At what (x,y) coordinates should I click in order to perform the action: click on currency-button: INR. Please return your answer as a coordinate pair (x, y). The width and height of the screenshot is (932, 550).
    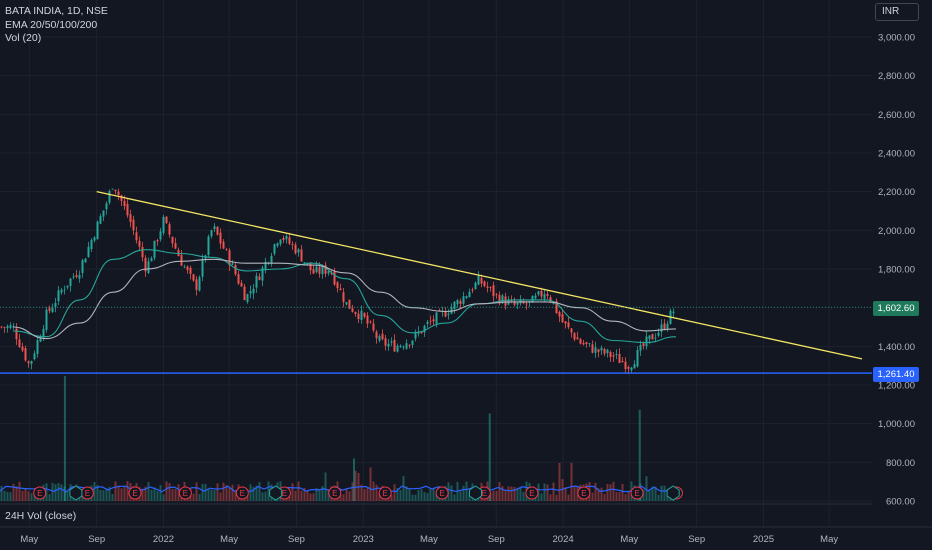
    Looking at the image, I should click on (897, 12).